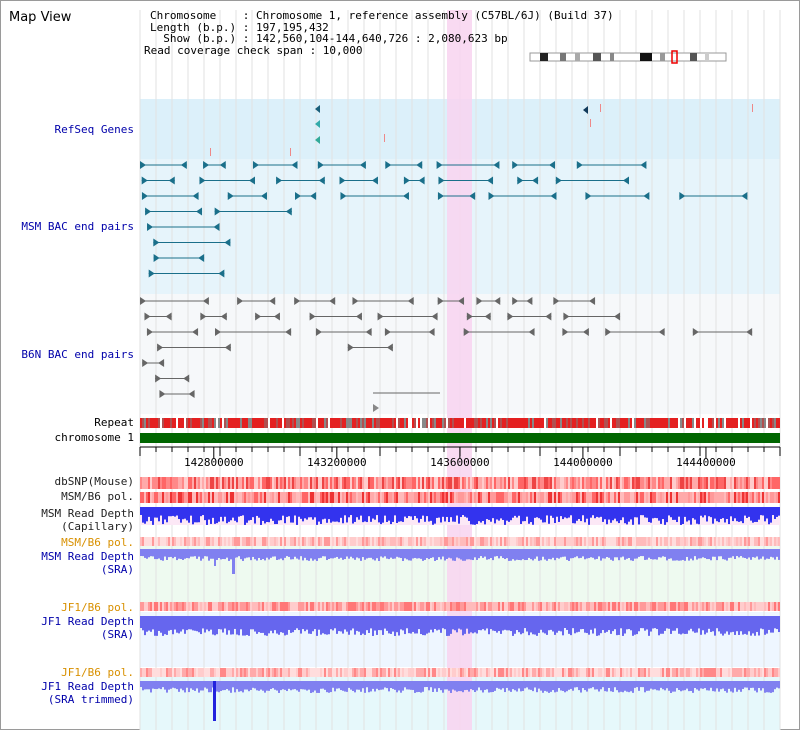 The height and width of the screenshot is (730, 800). I want to click on jf1-b6-pol-label-1: JF1/B6 pol., so click(97, 607).